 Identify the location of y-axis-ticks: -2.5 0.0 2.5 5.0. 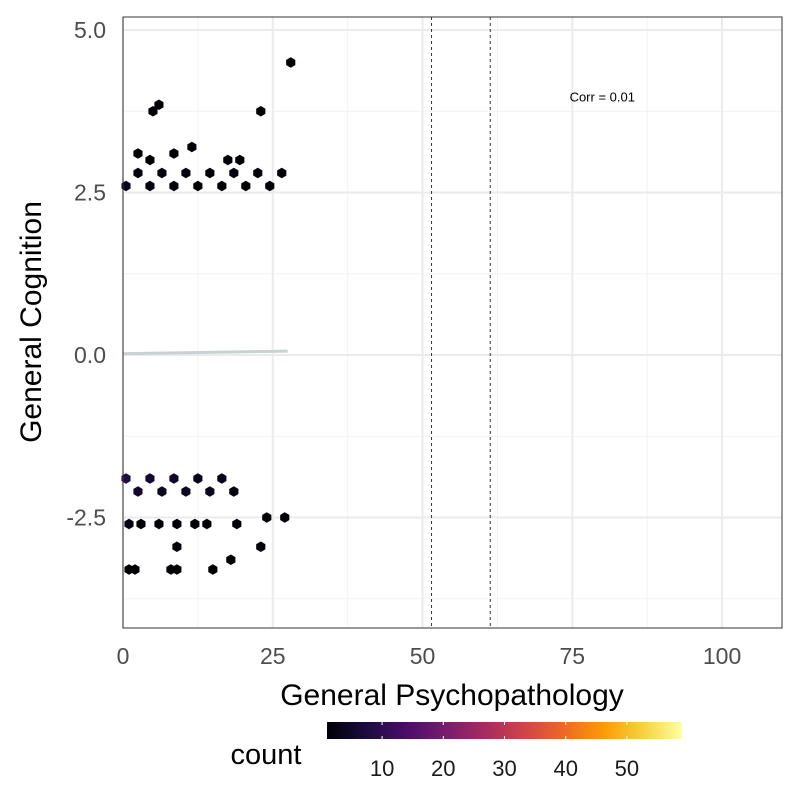
(86, 274).